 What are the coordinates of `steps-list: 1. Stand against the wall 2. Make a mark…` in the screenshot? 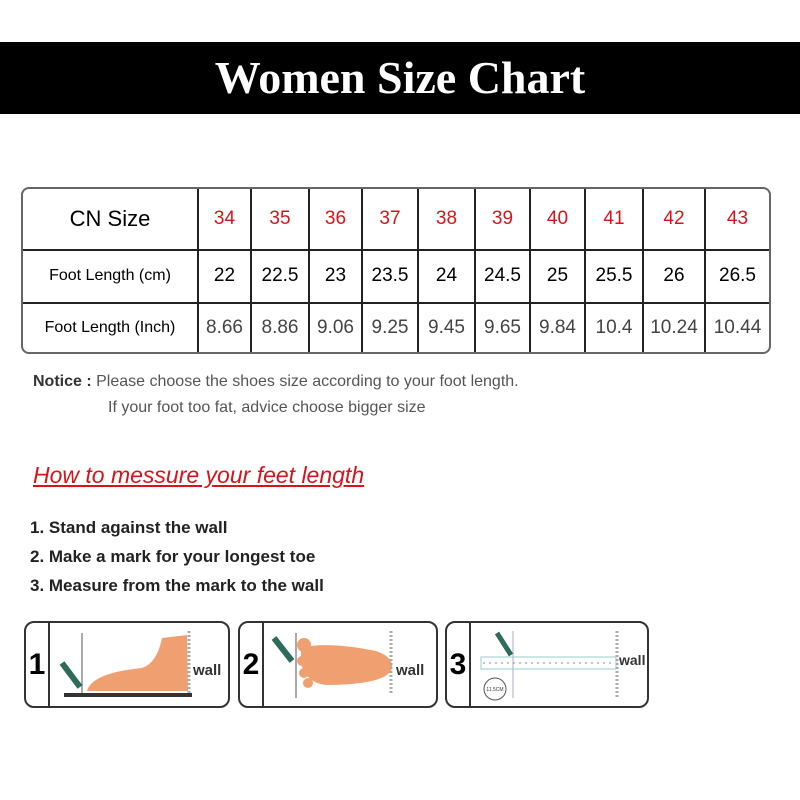 It's located at (177, 556).